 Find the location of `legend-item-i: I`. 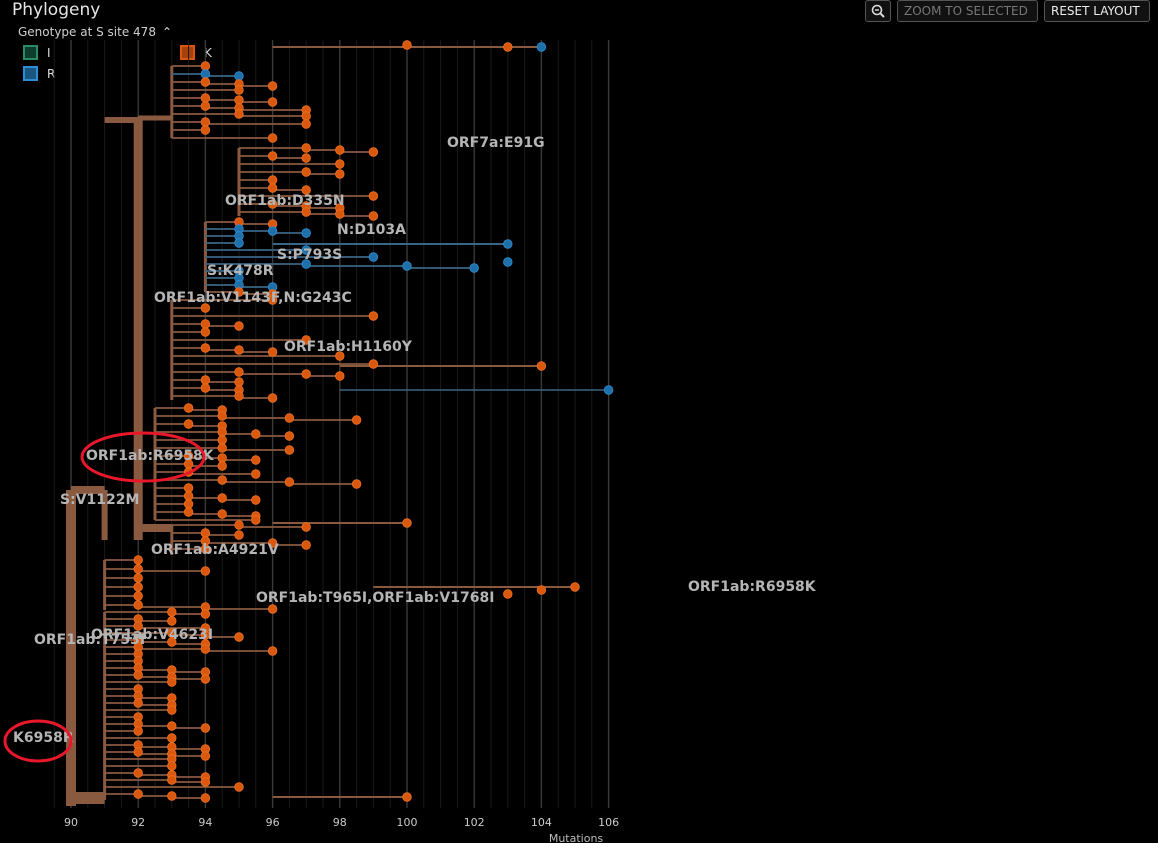

legend-item-i: I is located at coordinates (37, 52).